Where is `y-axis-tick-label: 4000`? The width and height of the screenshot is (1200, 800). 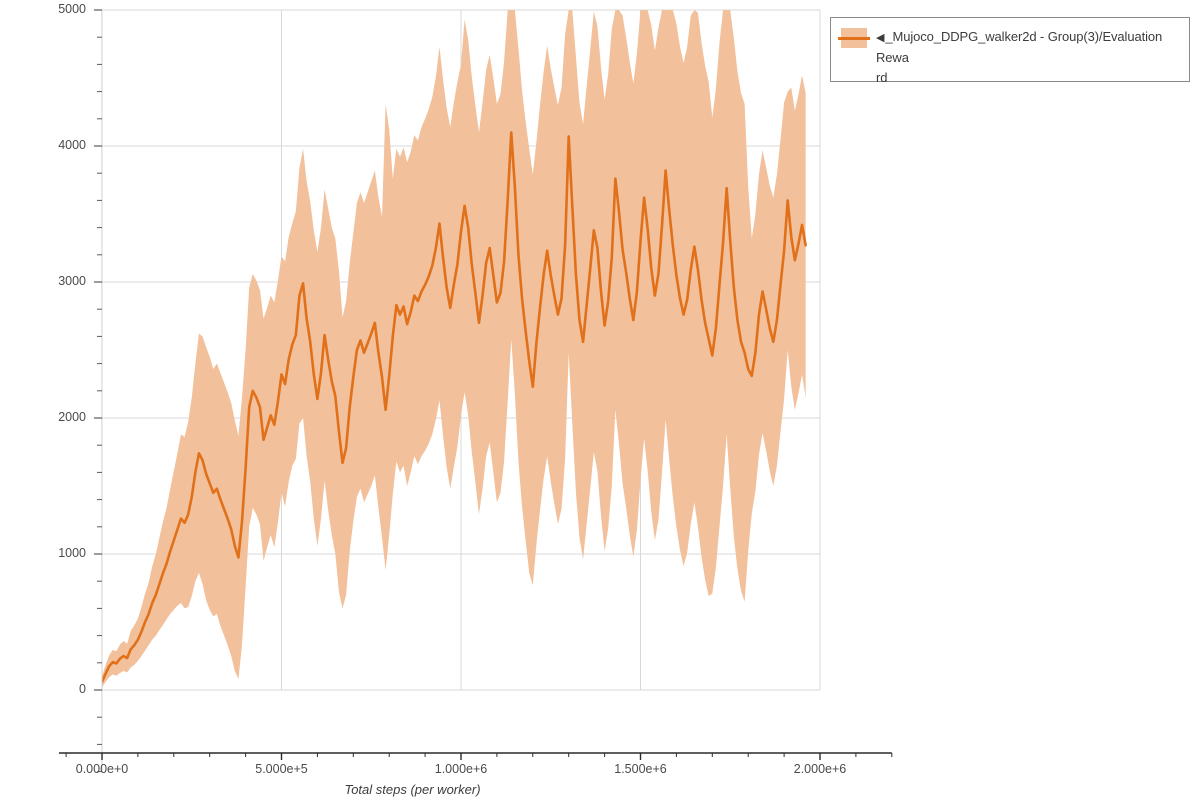 y-axis-tick-label: 4000 is located at coordinates (72, 145).